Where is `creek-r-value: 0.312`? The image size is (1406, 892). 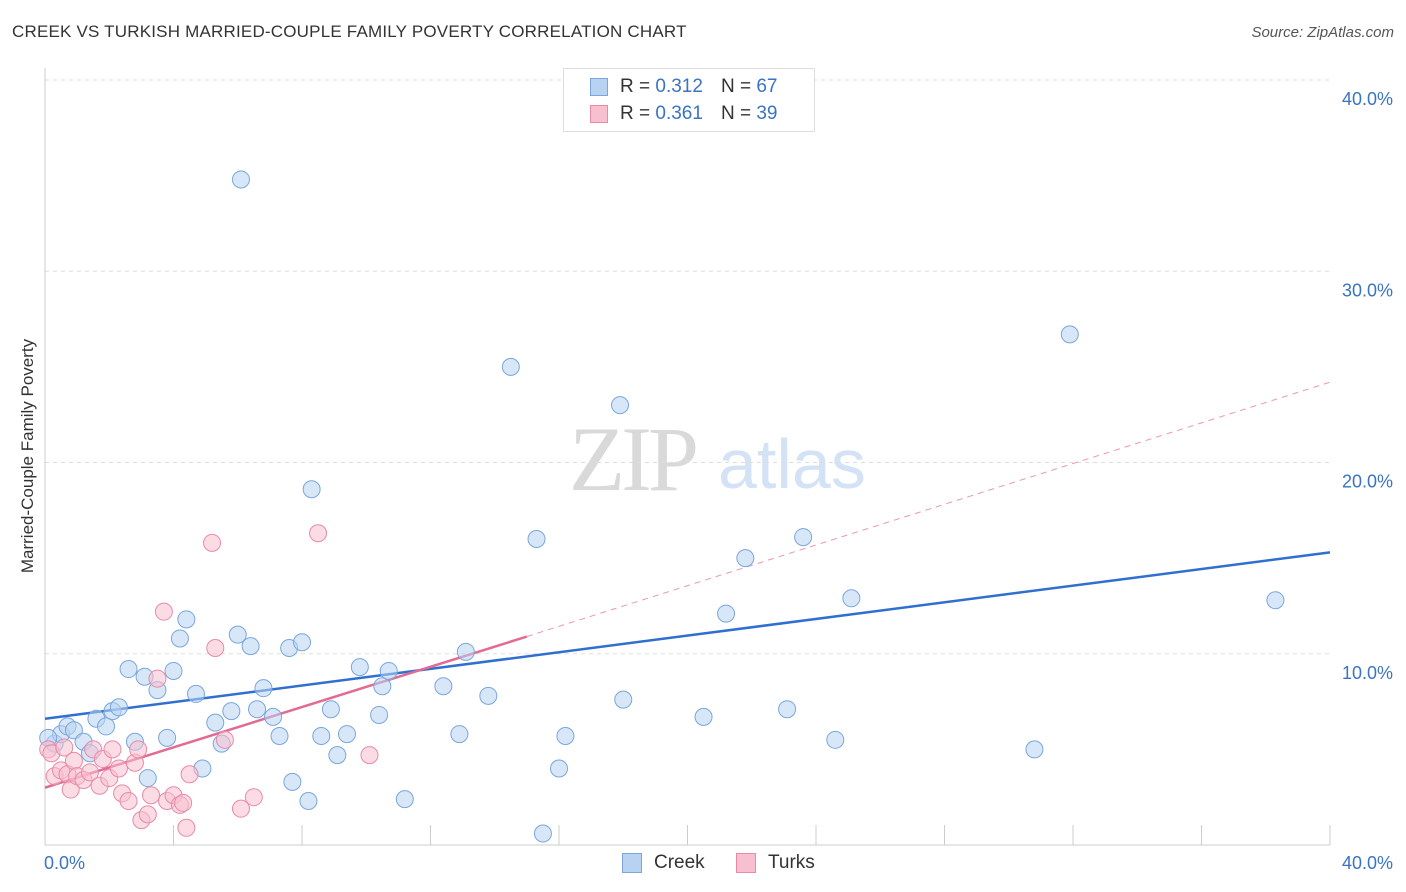 creek-r-value: 0.312 is located at coordinates (679, 86).